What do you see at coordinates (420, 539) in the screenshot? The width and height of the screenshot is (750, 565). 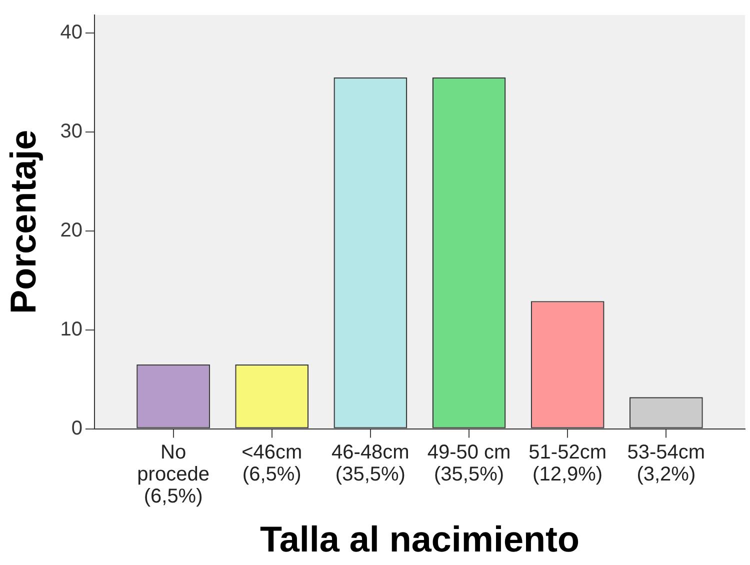 I see `x-axis-title: Talla al nacimiento` at bounding box center [420, 539].